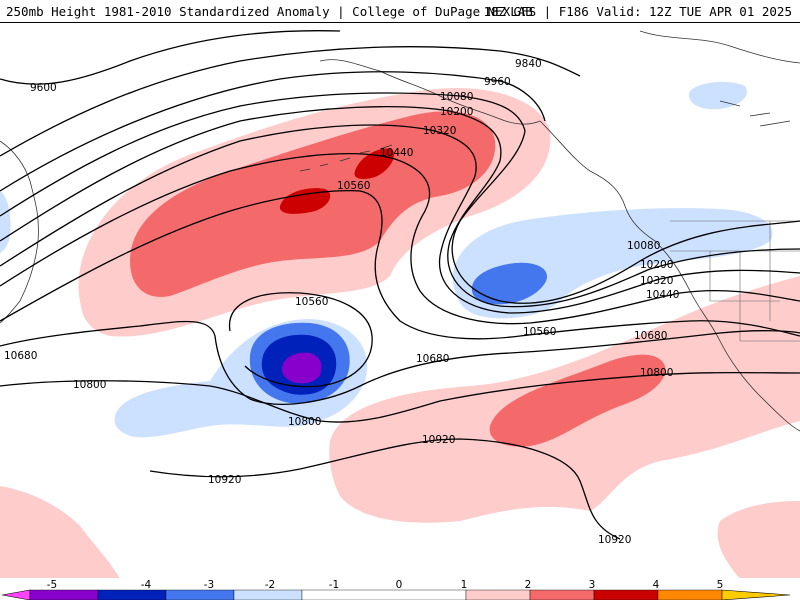 Image resolution: width=800 pixels, height=604 pixels. What do you see at coordinates (464, 585) in the screenshot?
I see `colorbar-tick: 1` at bounding box center [464, 585].